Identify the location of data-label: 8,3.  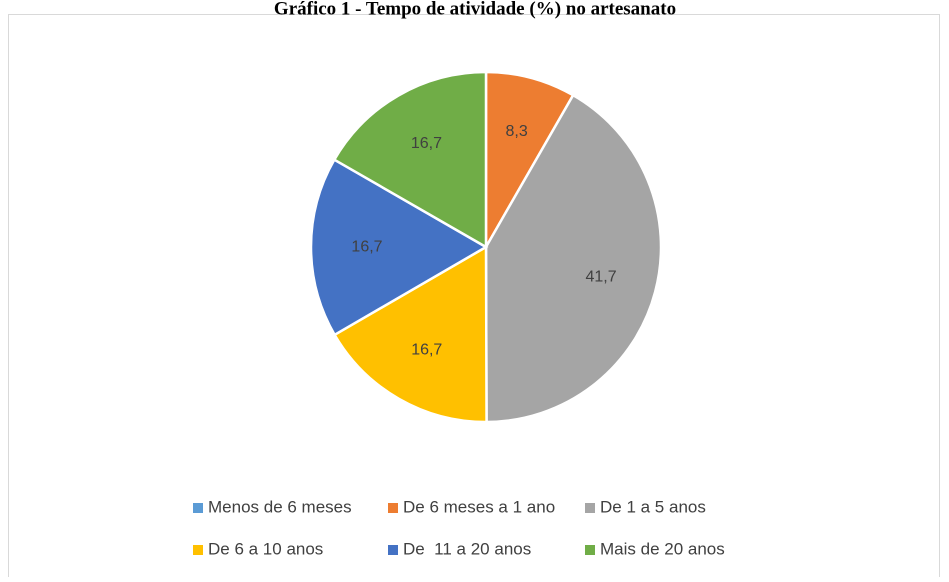
(517, 131).